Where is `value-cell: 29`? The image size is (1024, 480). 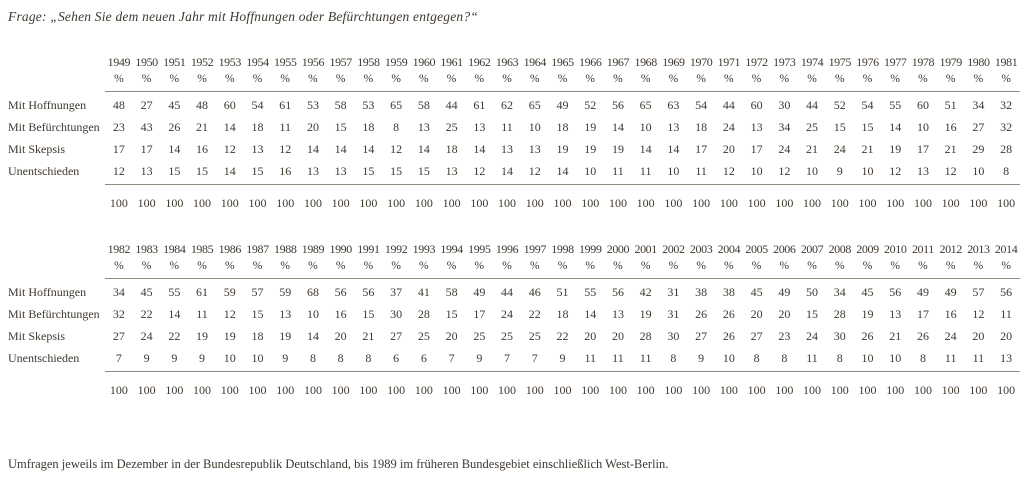 value-cell: 29 is located at coordinates (978, 149).